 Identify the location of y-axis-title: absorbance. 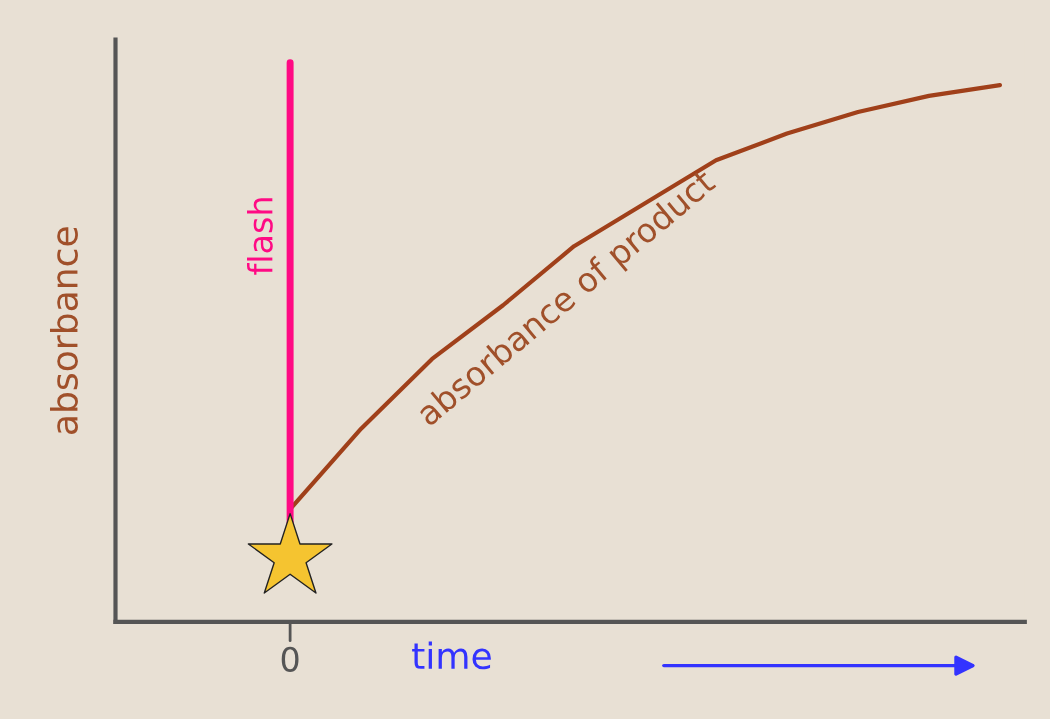
(64, 330).